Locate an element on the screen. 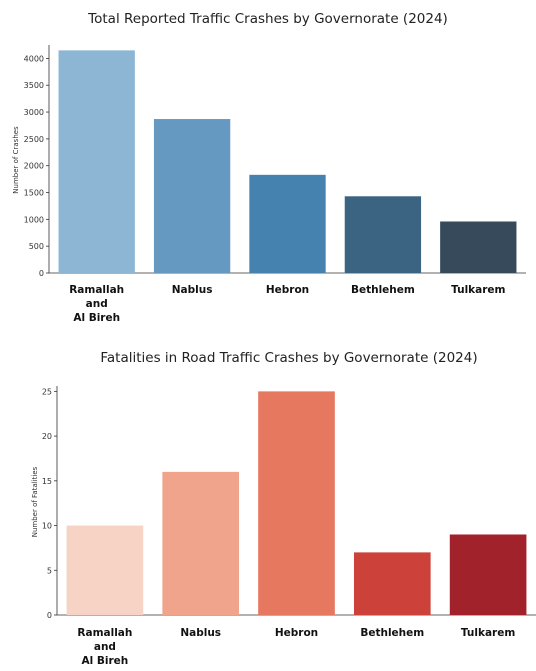  y-tick-label: 3500 is located at coordinates (34, 85).